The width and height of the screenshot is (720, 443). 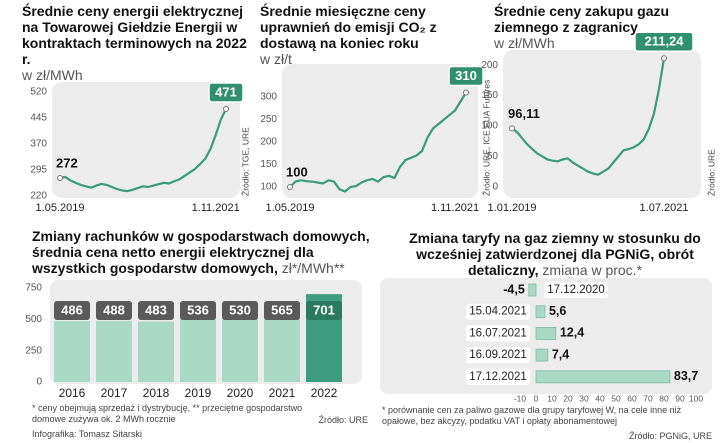 I want to click on data-label: 471, so click(x=226, y=91).